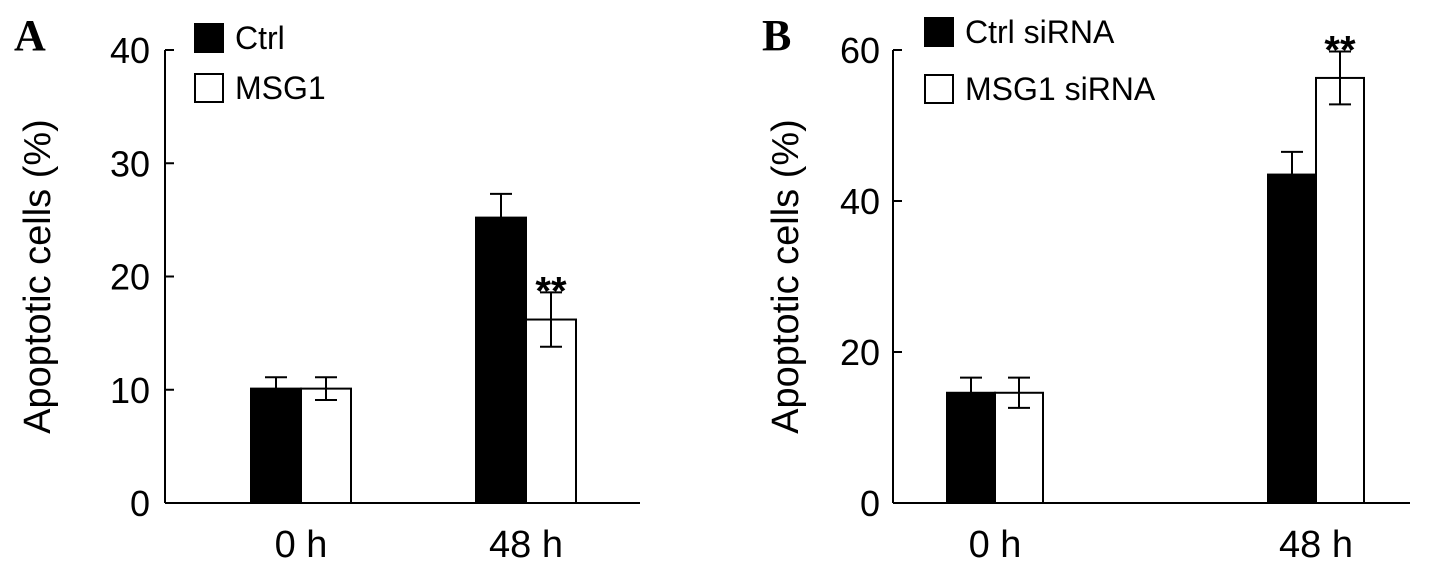 The width and height of the screenshot is (1441, 568). What do you see at coordinates (260, 38) in the screenshot?
I see `legend-label: Ctrl` at bounding box center [260, 38].